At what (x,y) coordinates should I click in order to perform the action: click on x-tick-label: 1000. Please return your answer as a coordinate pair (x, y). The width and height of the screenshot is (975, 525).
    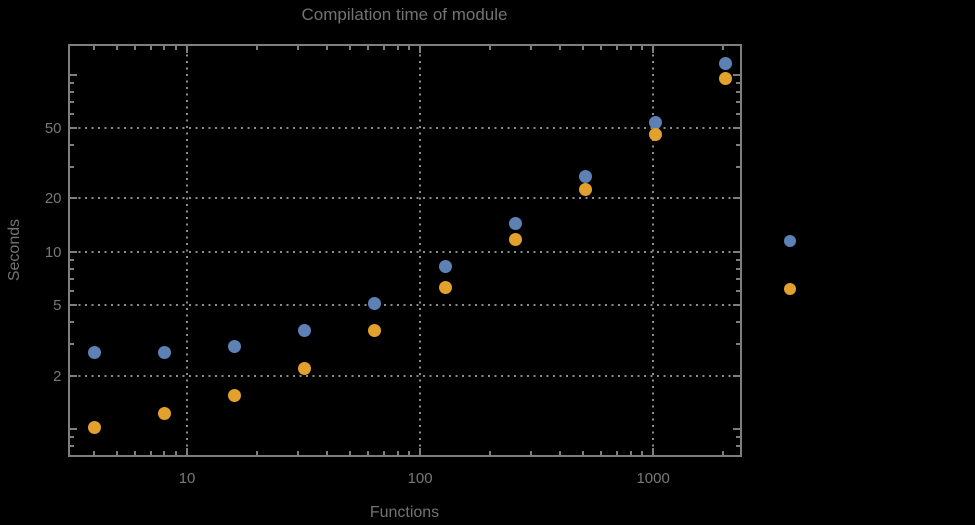
    Looking at the image, I should click on (653, 478).